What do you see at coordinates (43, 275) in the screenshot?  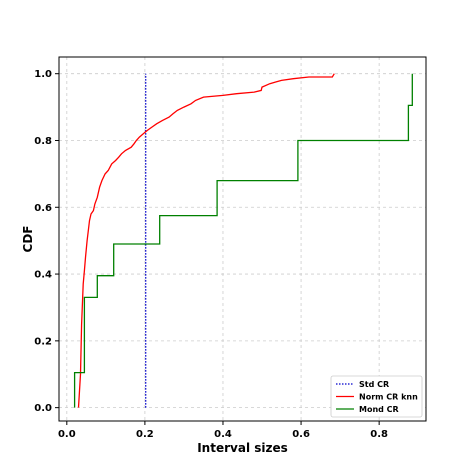 I see `y-tick-label: 0.4` at bounding box center [43, 275].